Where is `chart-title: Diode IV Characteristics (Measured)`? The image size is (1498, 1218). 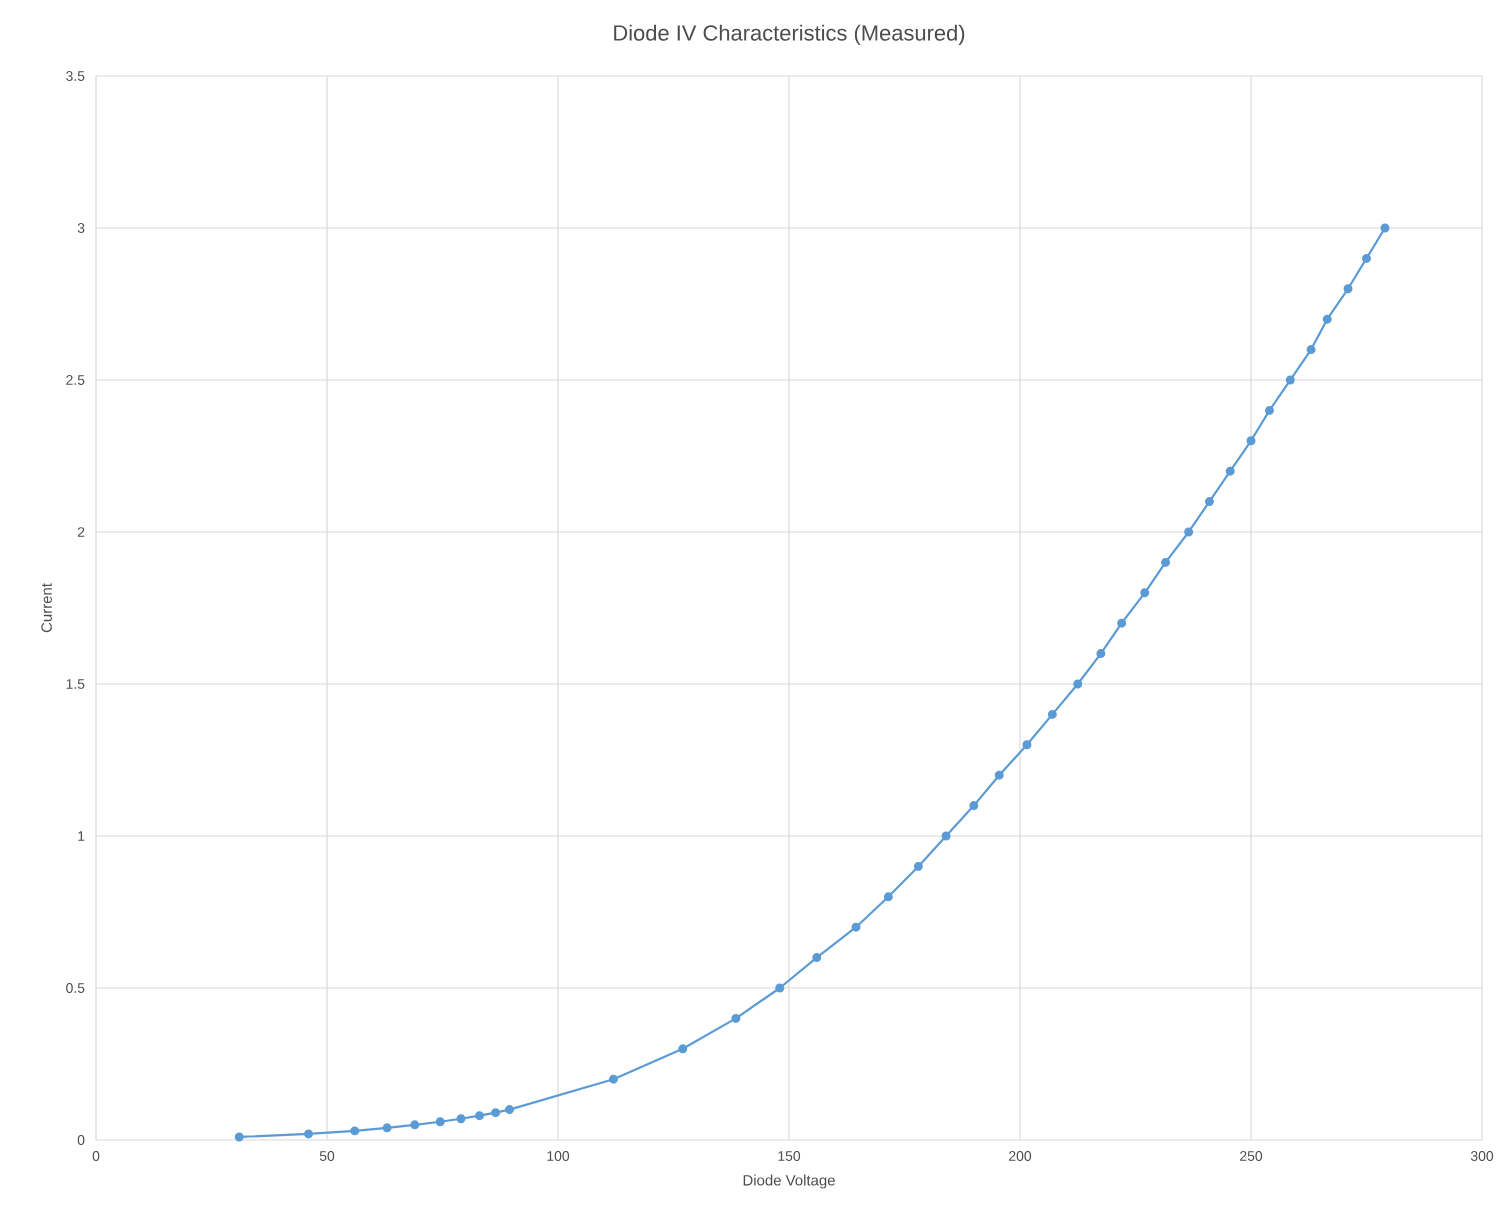 chart-title: Diode IV Characteristics (Measured) is located at coordinates (789, 35).